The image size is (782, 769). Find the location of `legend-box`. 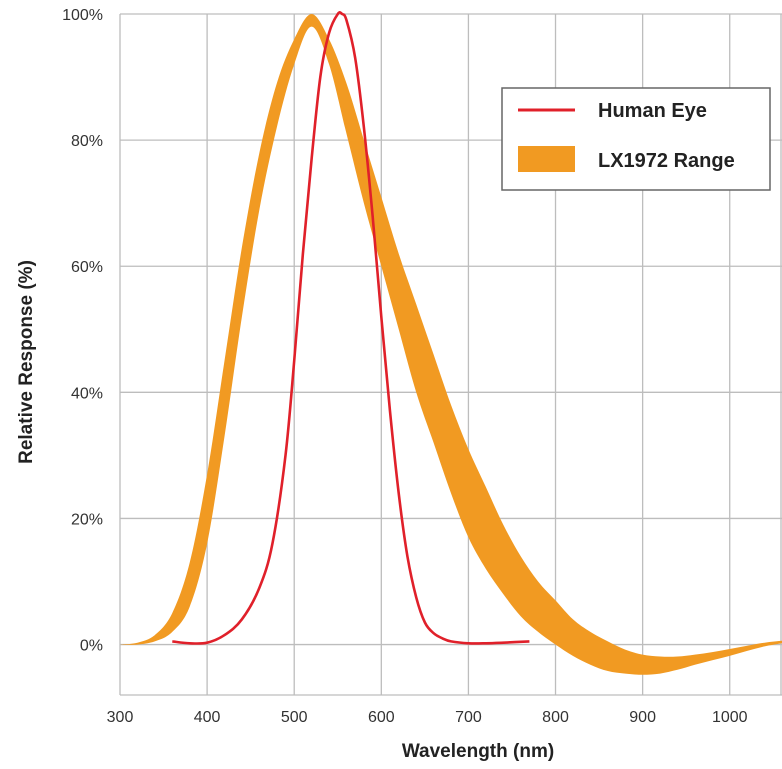

legend-box is located at coordinates (636, 139).